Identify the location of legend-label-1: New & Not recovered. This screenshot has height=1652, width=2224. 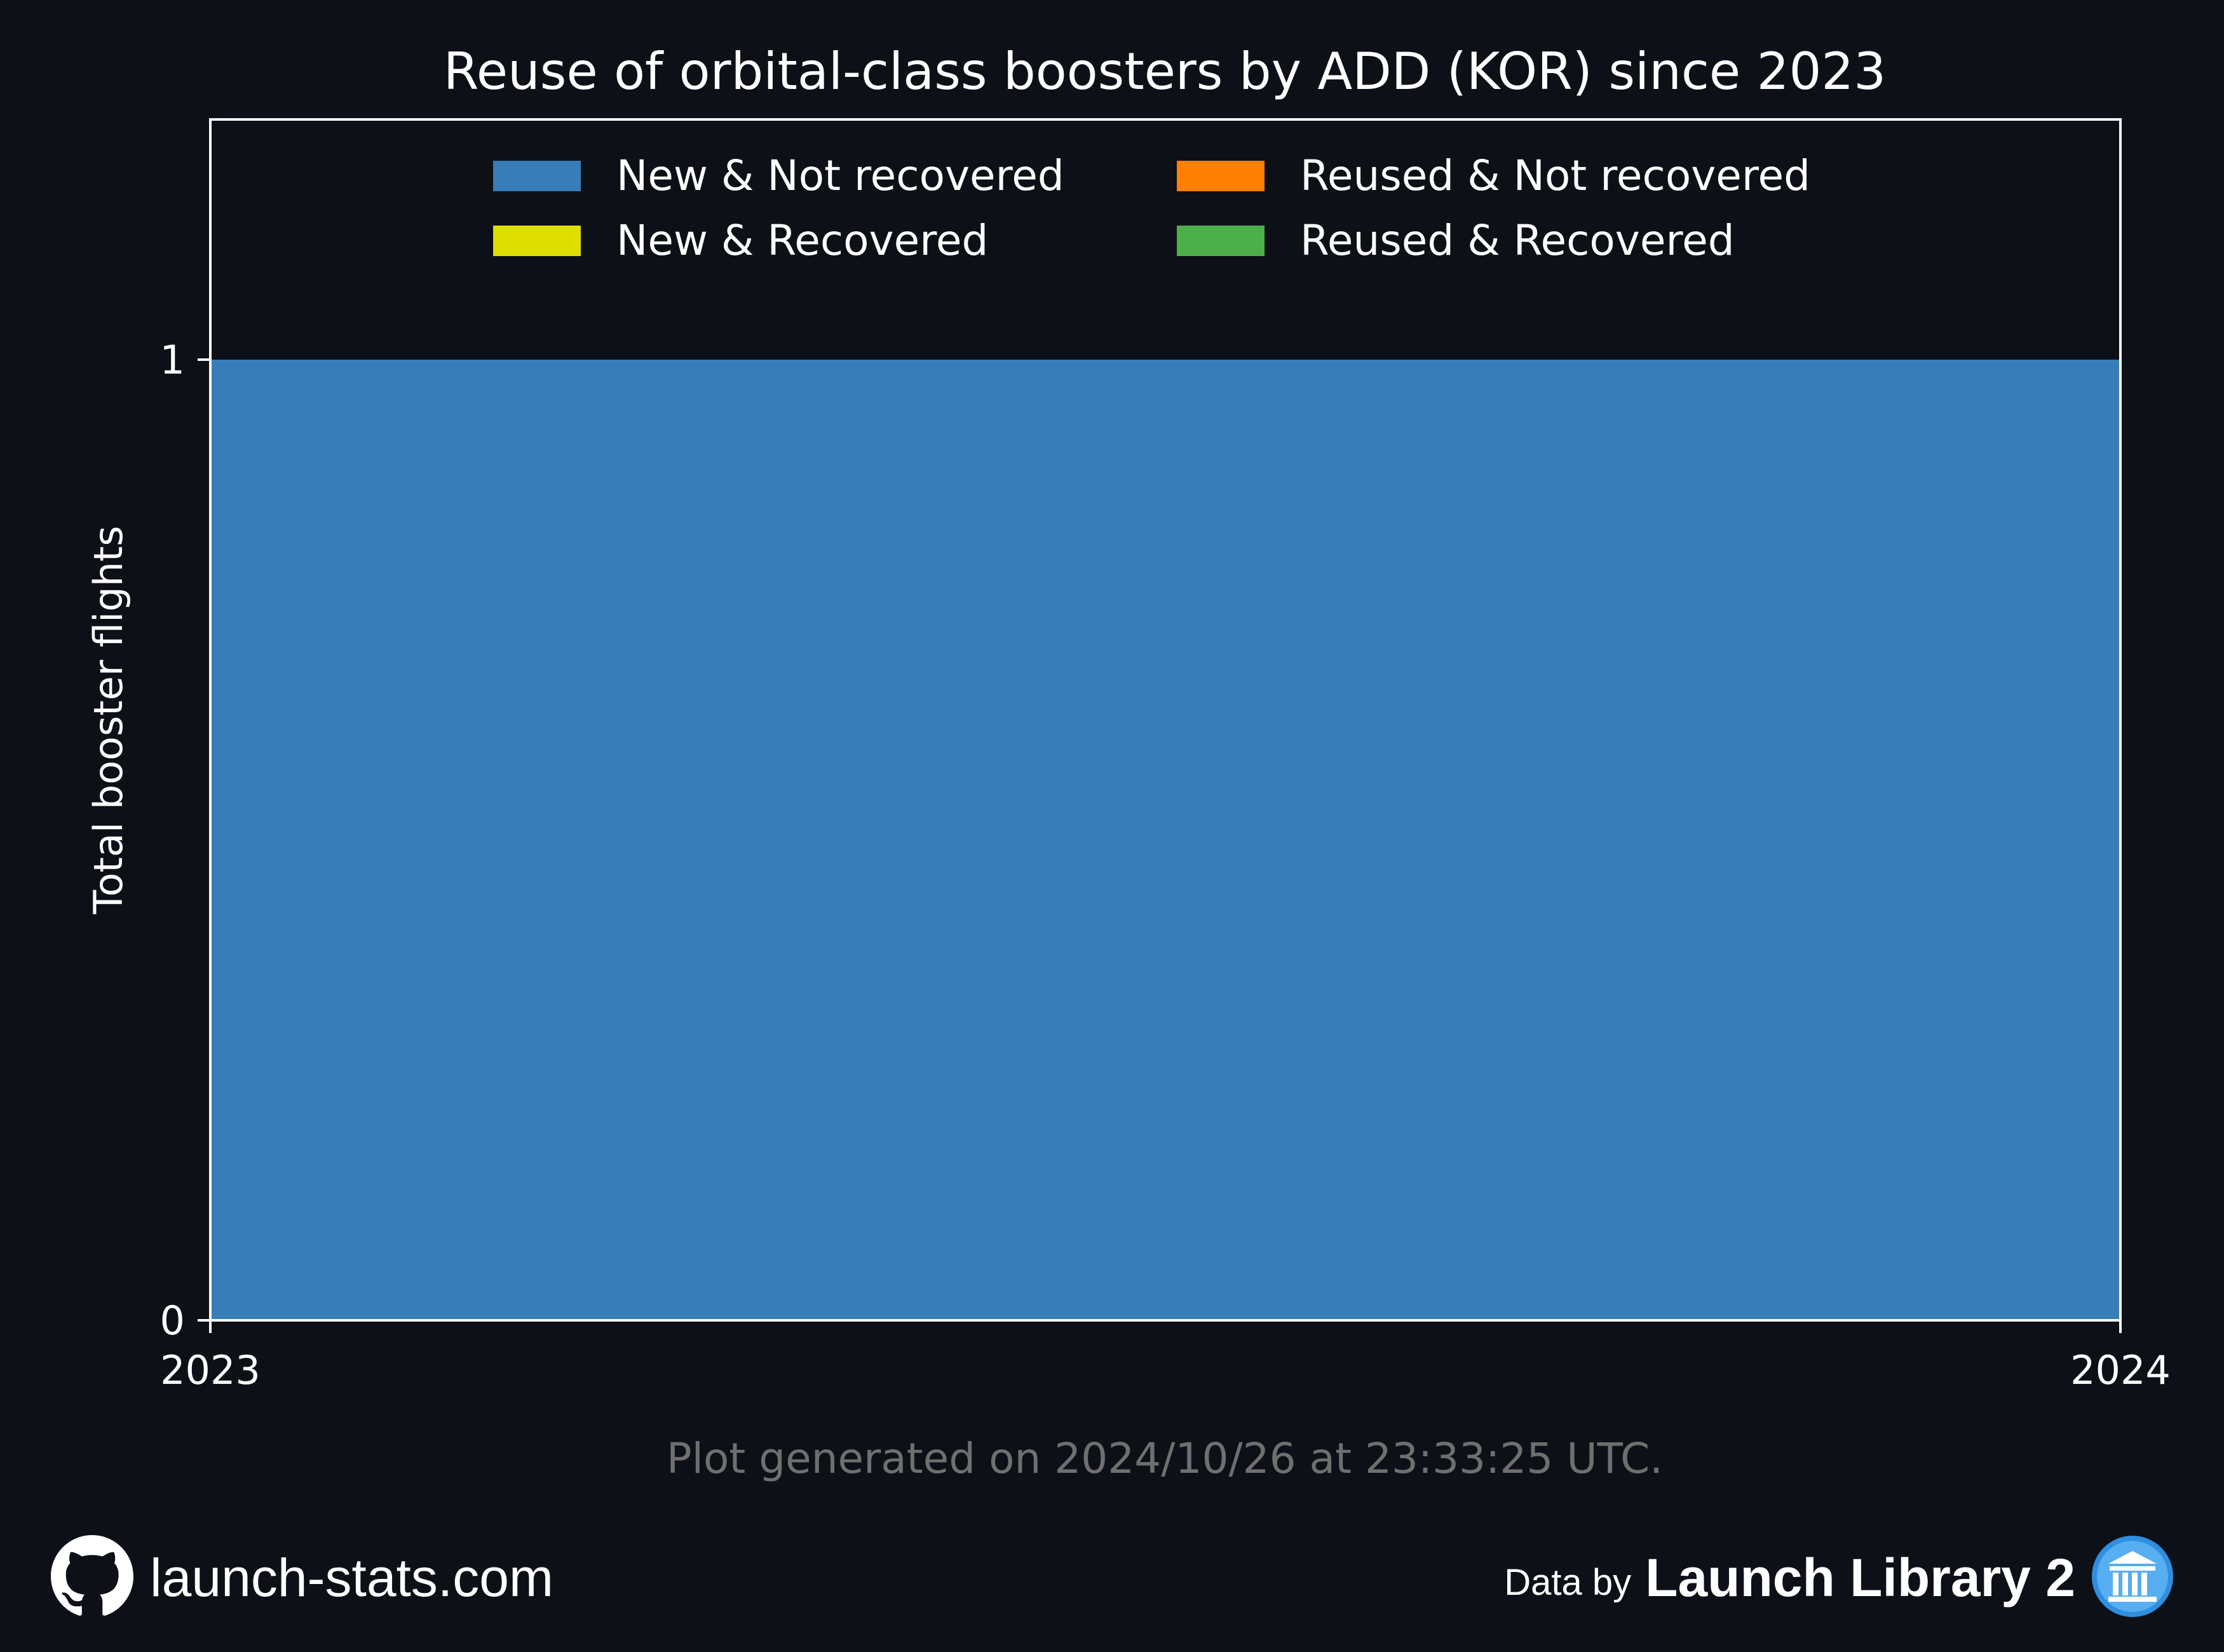
(840, 175).